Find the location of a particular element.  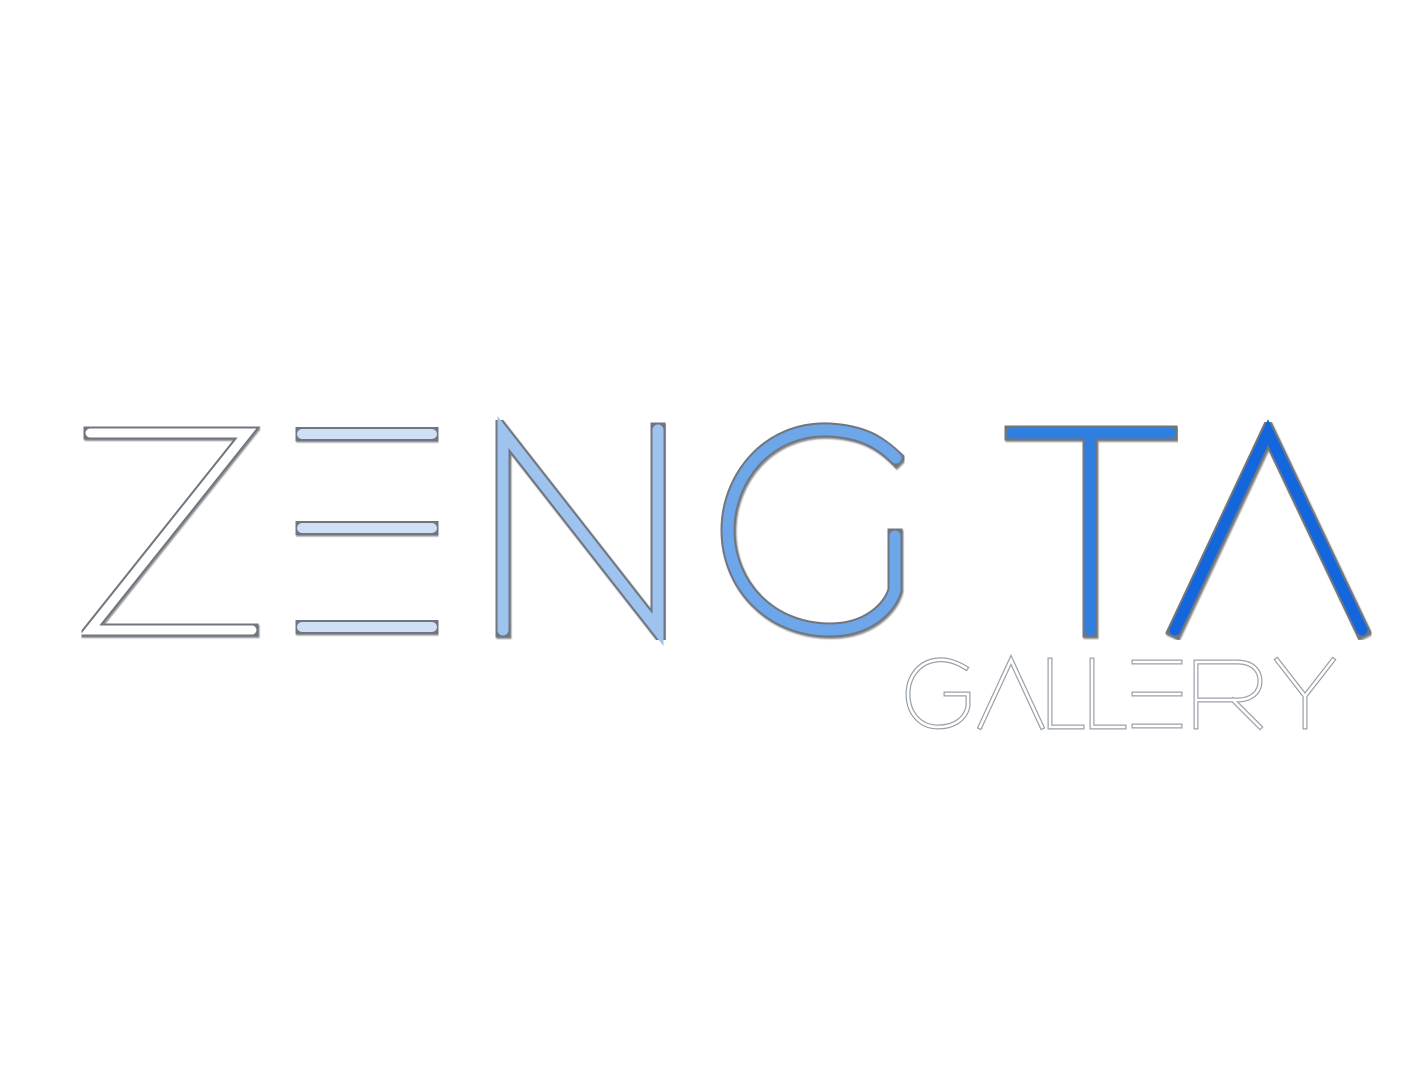

letter-e is located at coordinates (367, 530).